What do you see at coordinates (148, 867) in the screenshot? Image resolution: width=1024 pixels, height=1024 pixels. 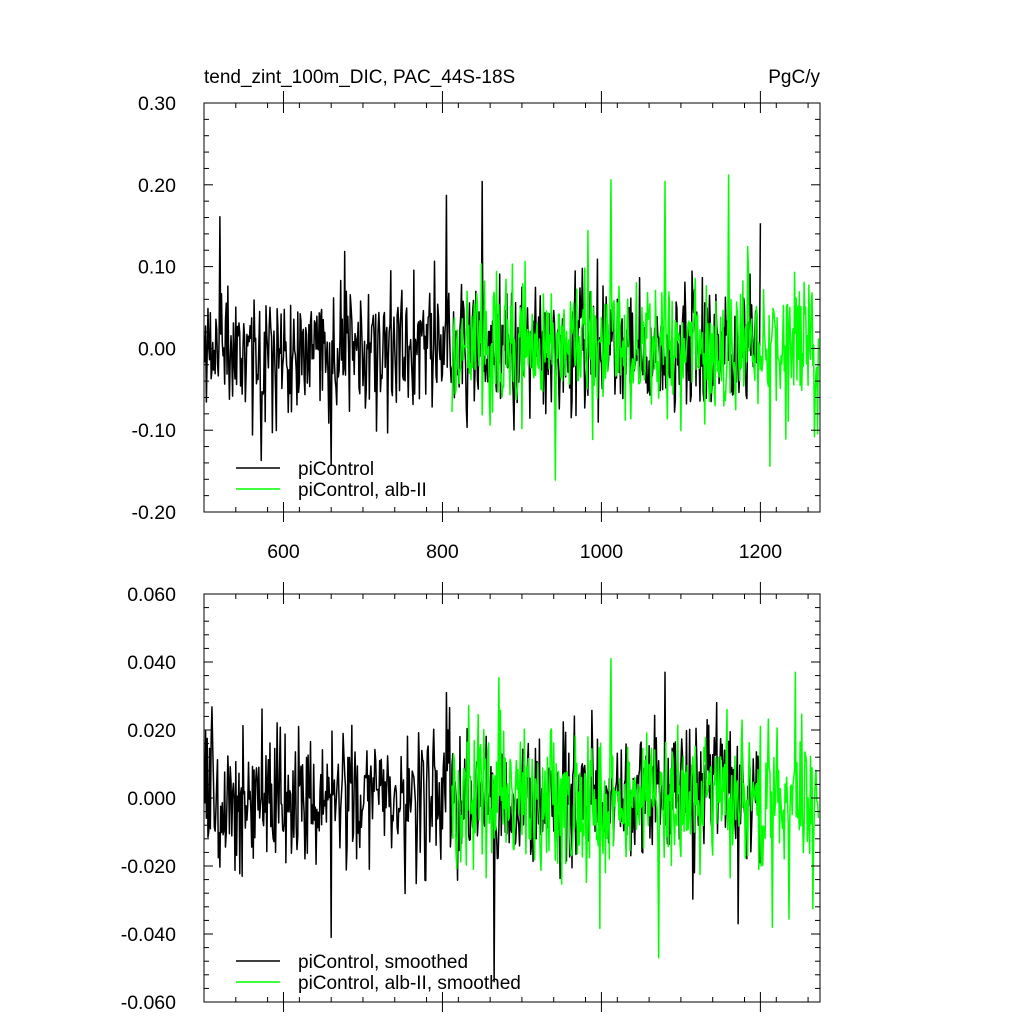 I see `y-tick-label: -0.020` at bounding box center [148, 867].